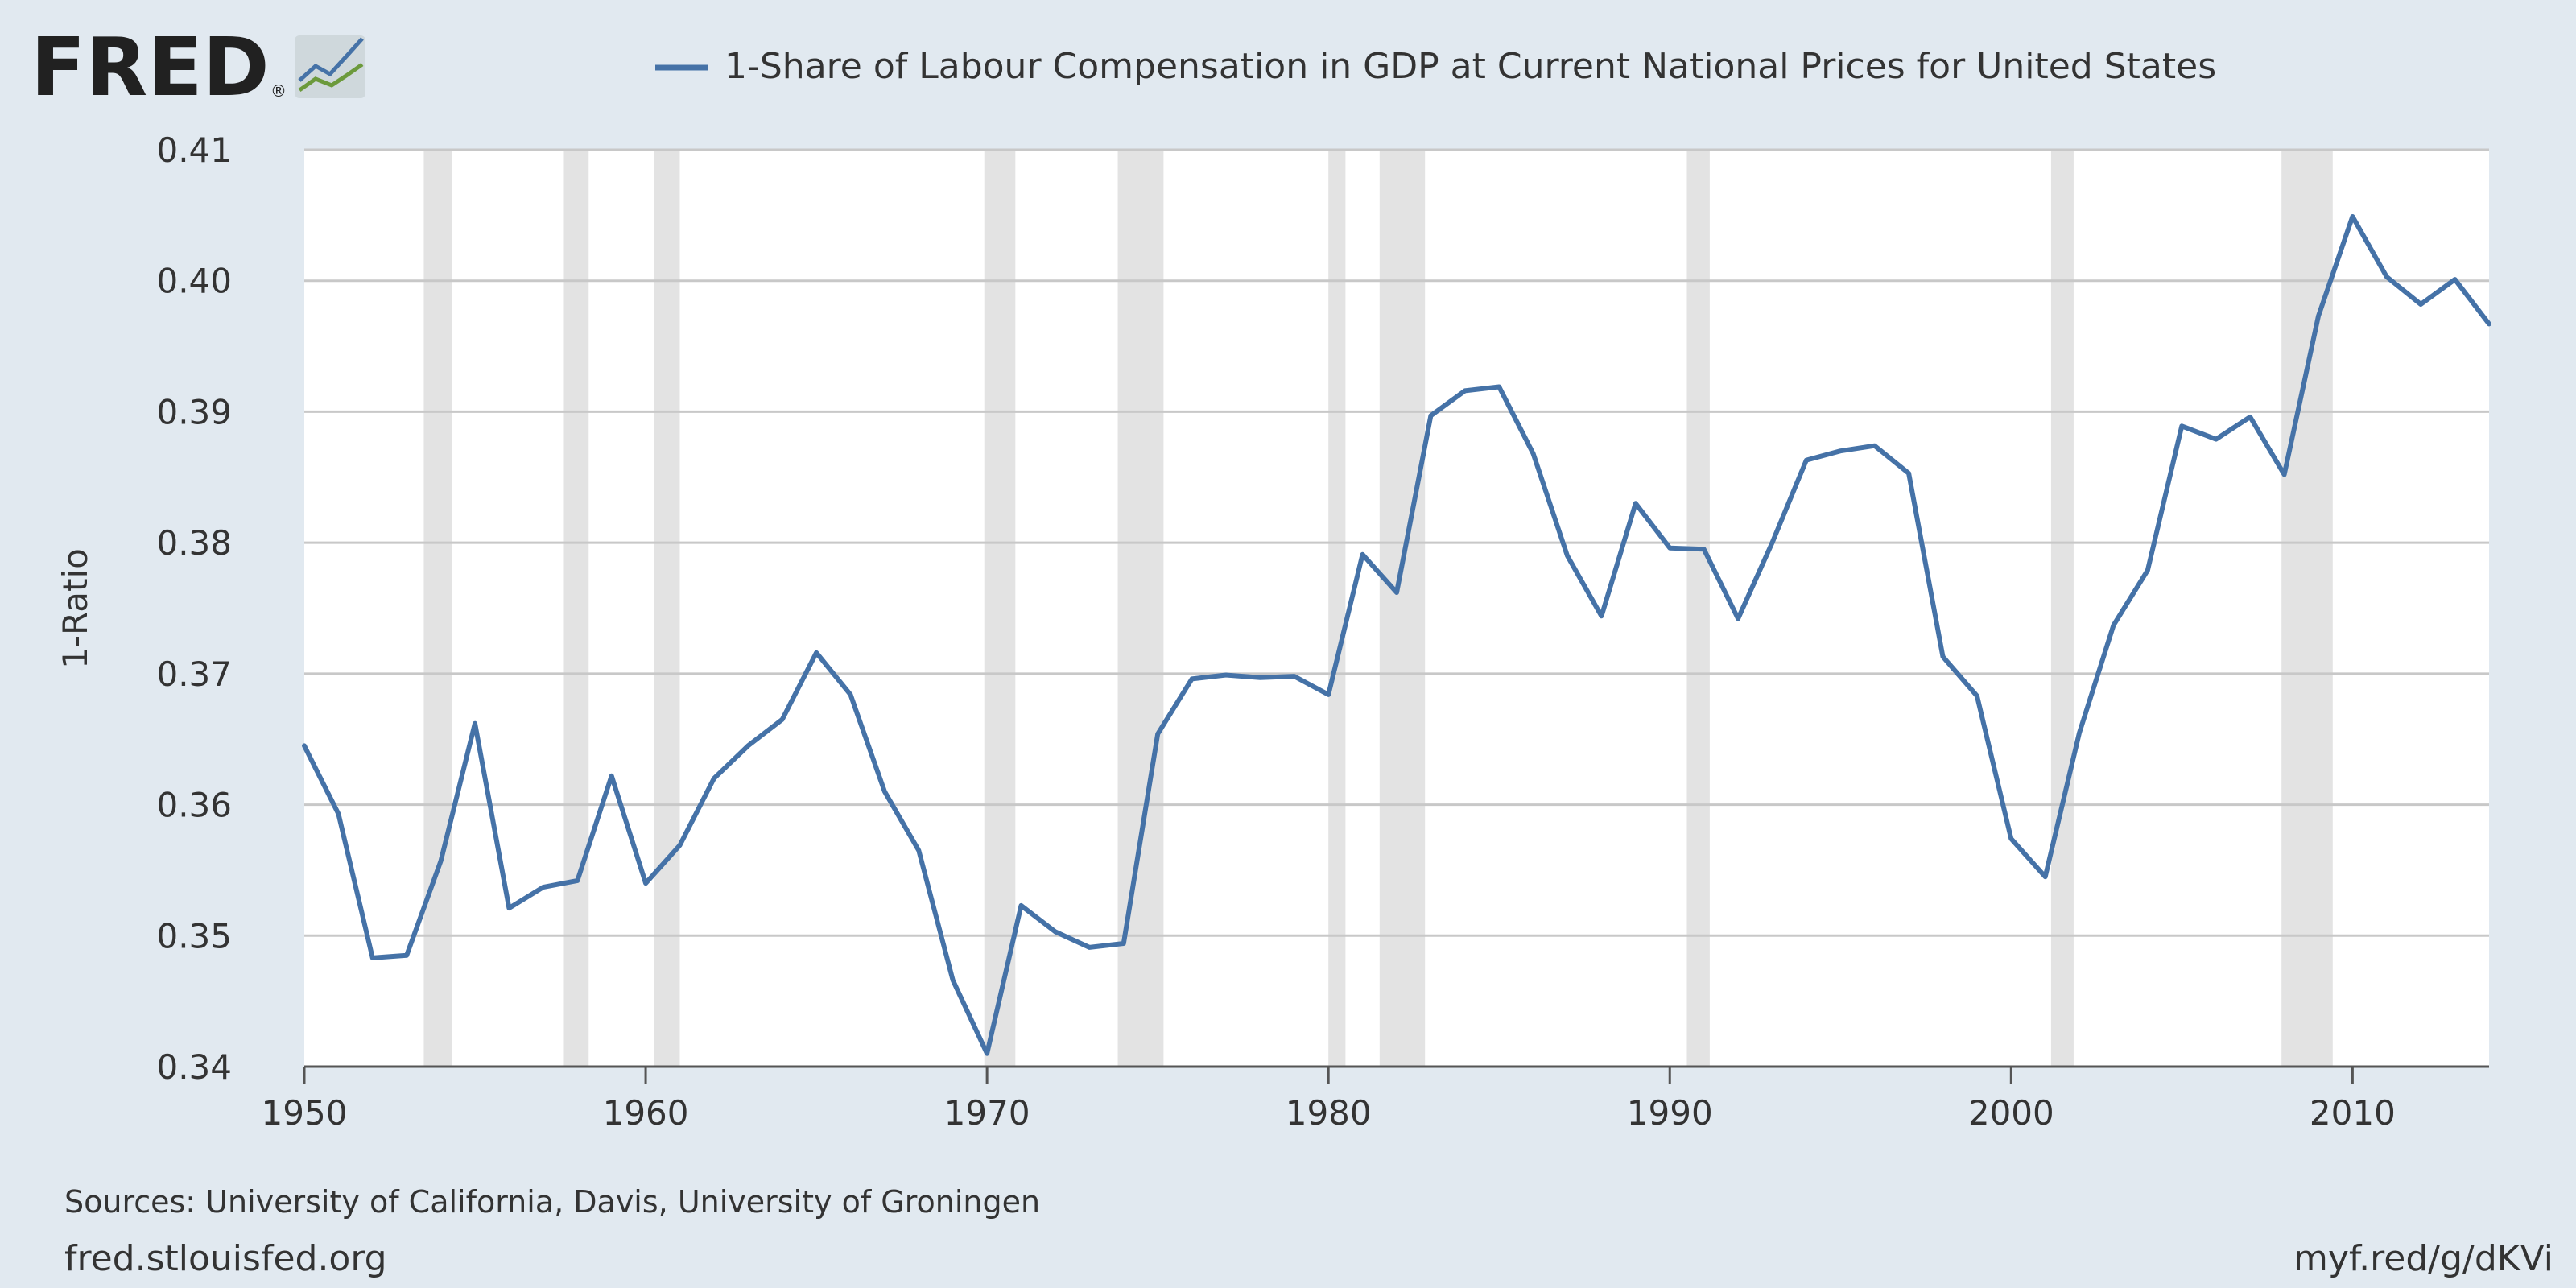  What do you see at coordinates (194, 805) in the screenshot?
I see `y-tick-label: 0.36` at bounding box center [194, 805].